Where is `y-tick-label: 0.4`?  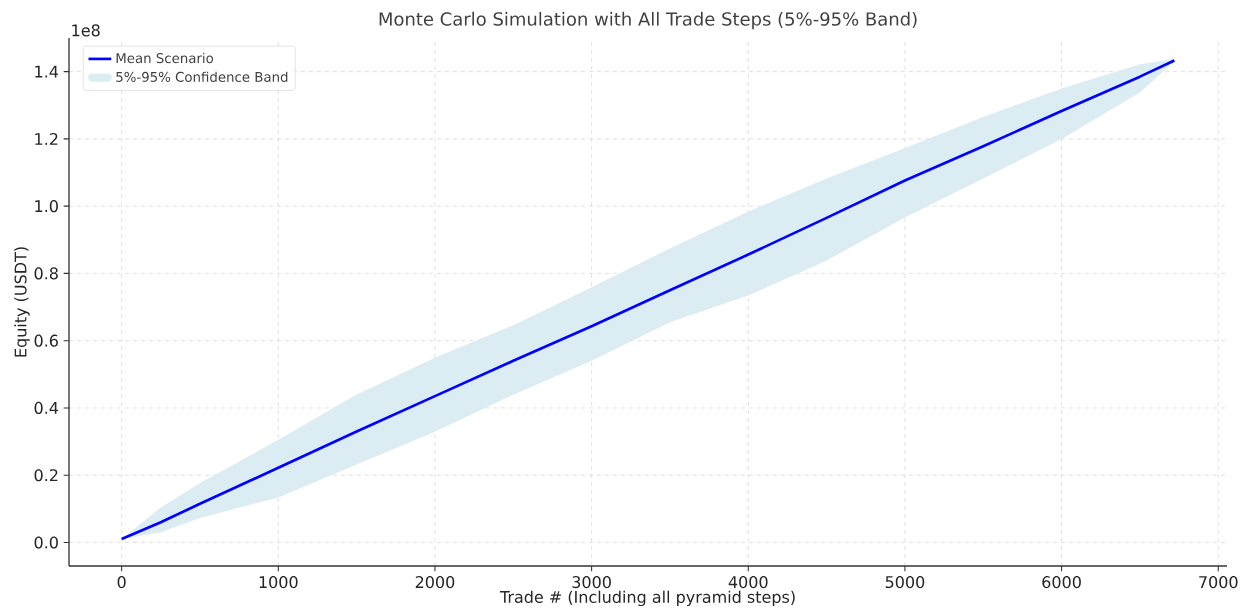
y-tick-label: 0.4 is located at coordinates (46, 407).